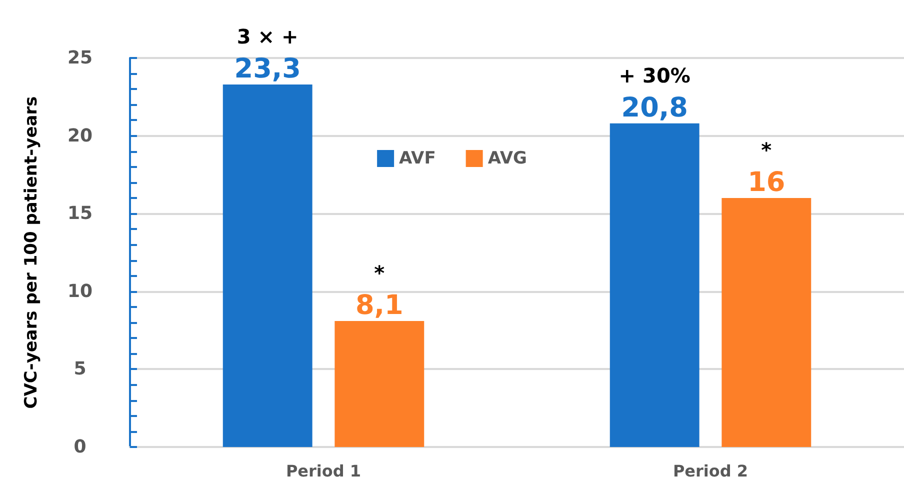  I want to click on y-tick-label: 25, so click(80, 58).